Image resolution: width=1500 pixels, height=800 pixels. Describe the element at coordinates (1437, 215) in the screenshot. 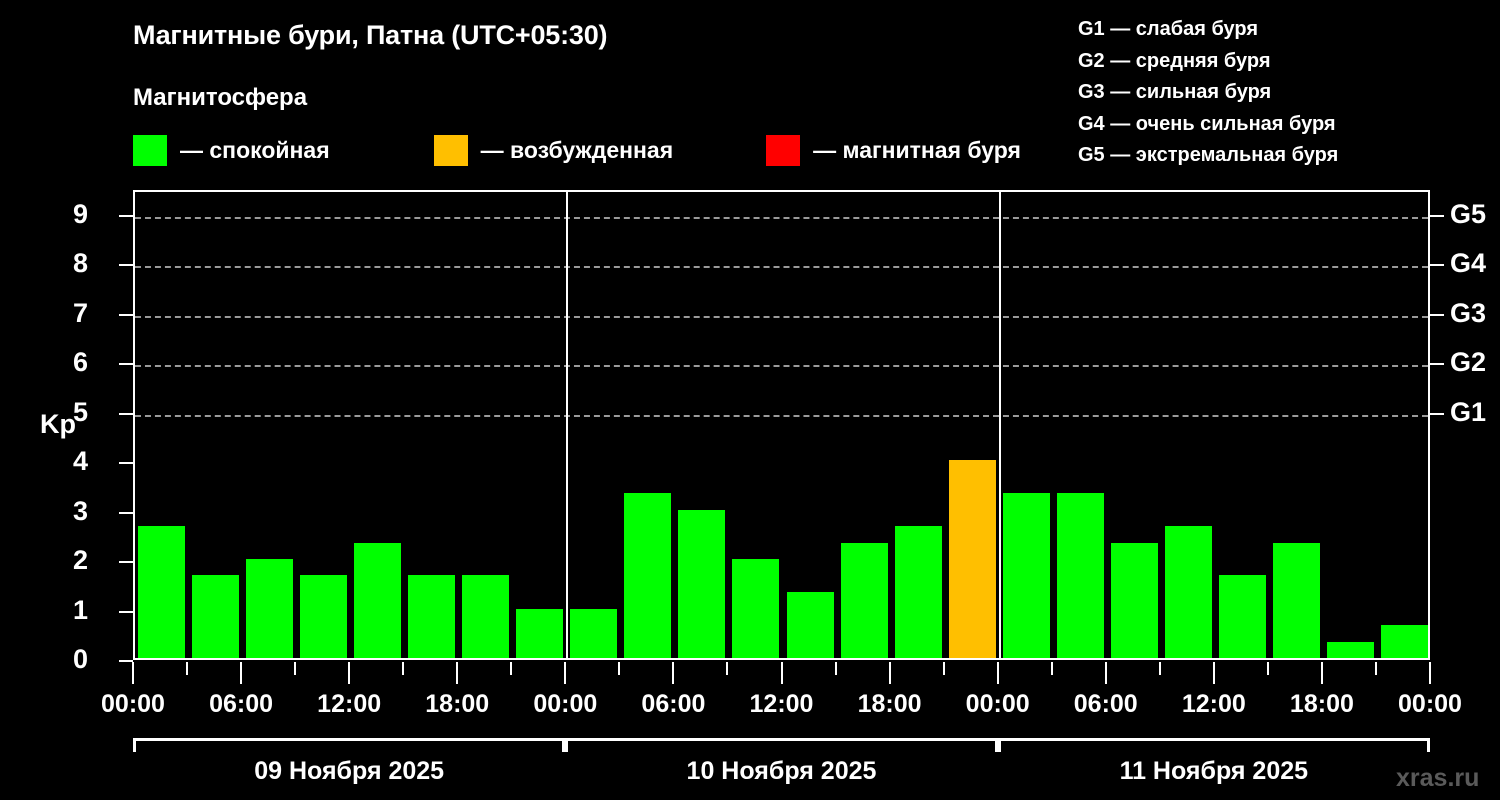

I see `g-tick-mark-g5` at that location.